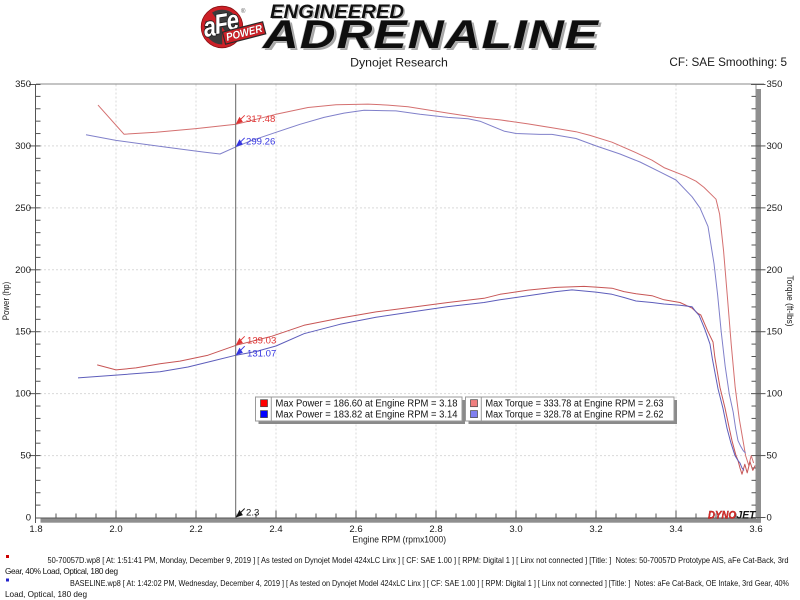 Image resolution: width=800 pixels, height=600 pixels. What do you see at coordinates (252, 513) in the screenshot?
I see `svg-text: 2.3` at bounding box center [252, 513].